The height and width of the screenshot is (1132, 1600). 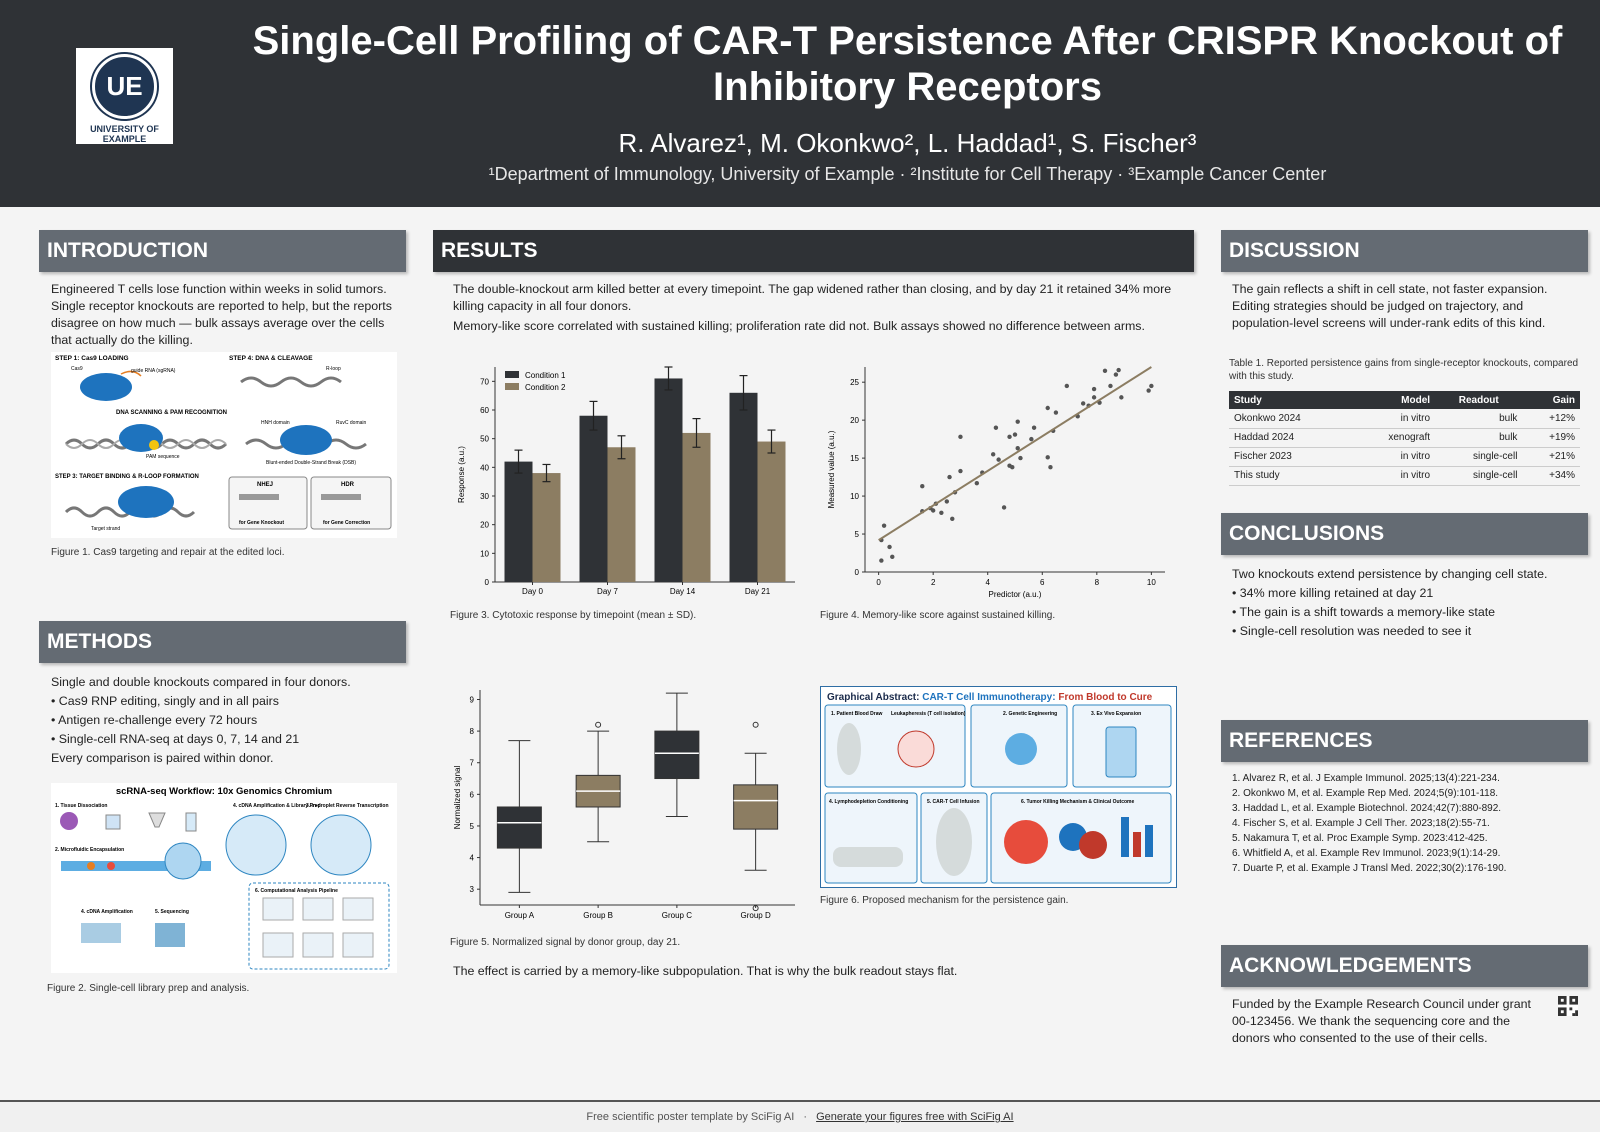 I want to click on svg-text: for Gene Correction, so click(x=346, y=523).